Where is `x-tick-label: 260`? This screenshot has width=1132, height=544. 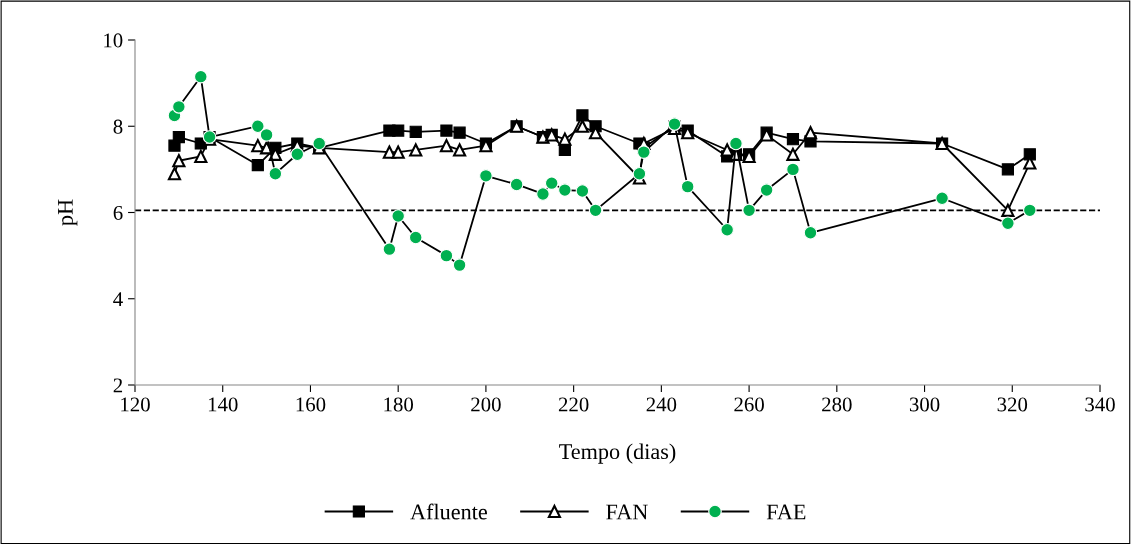 x-tick-label: 260 is located at coordinates (749, 404).